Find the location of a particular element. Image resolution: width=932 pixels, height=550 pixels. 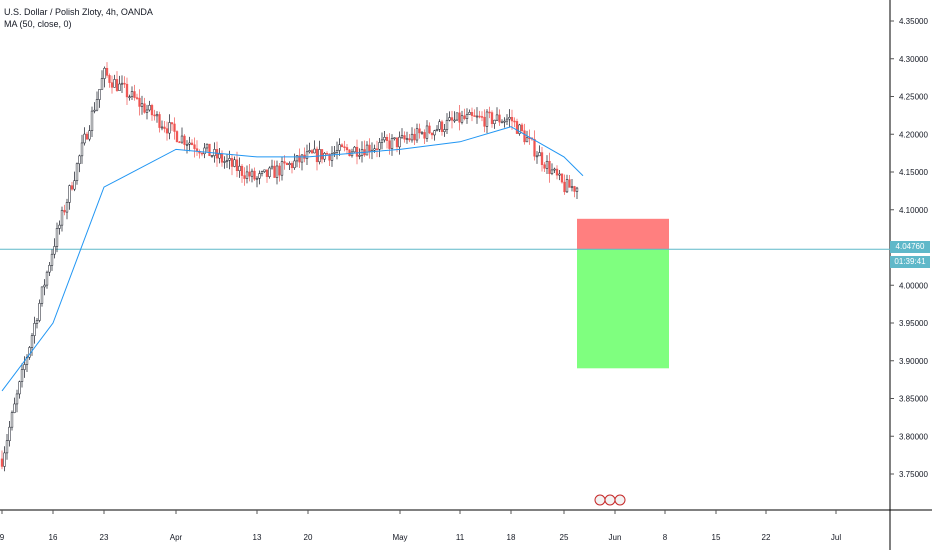

ma-indicator-label: MA (50, close, 0) is located at coordinates (38, 24).